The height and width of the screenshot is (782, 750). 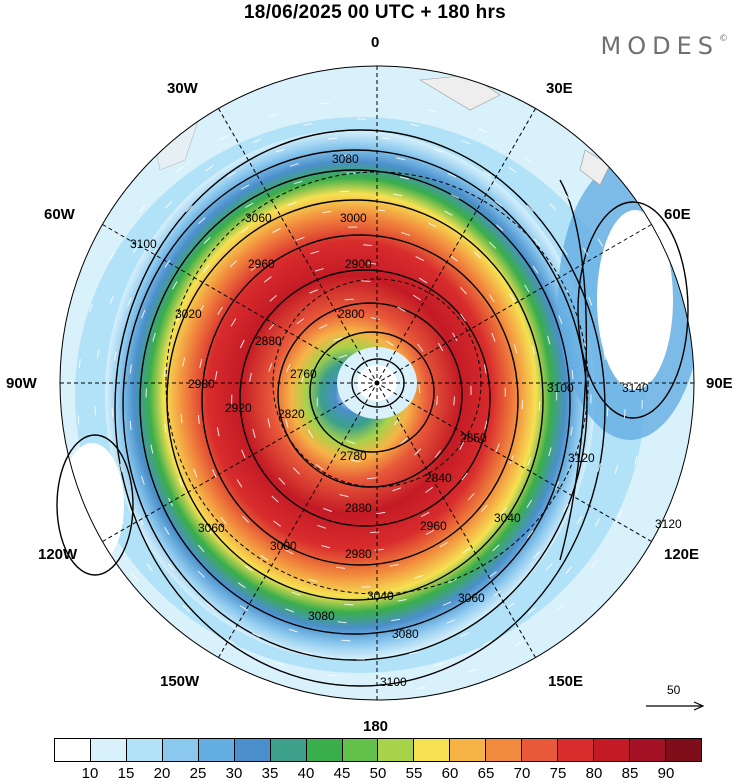 What do you see at coordinates (594, 773) in the screenshot?
I see `colorbar-tick-label: 80` at bounding box center [594, 773].